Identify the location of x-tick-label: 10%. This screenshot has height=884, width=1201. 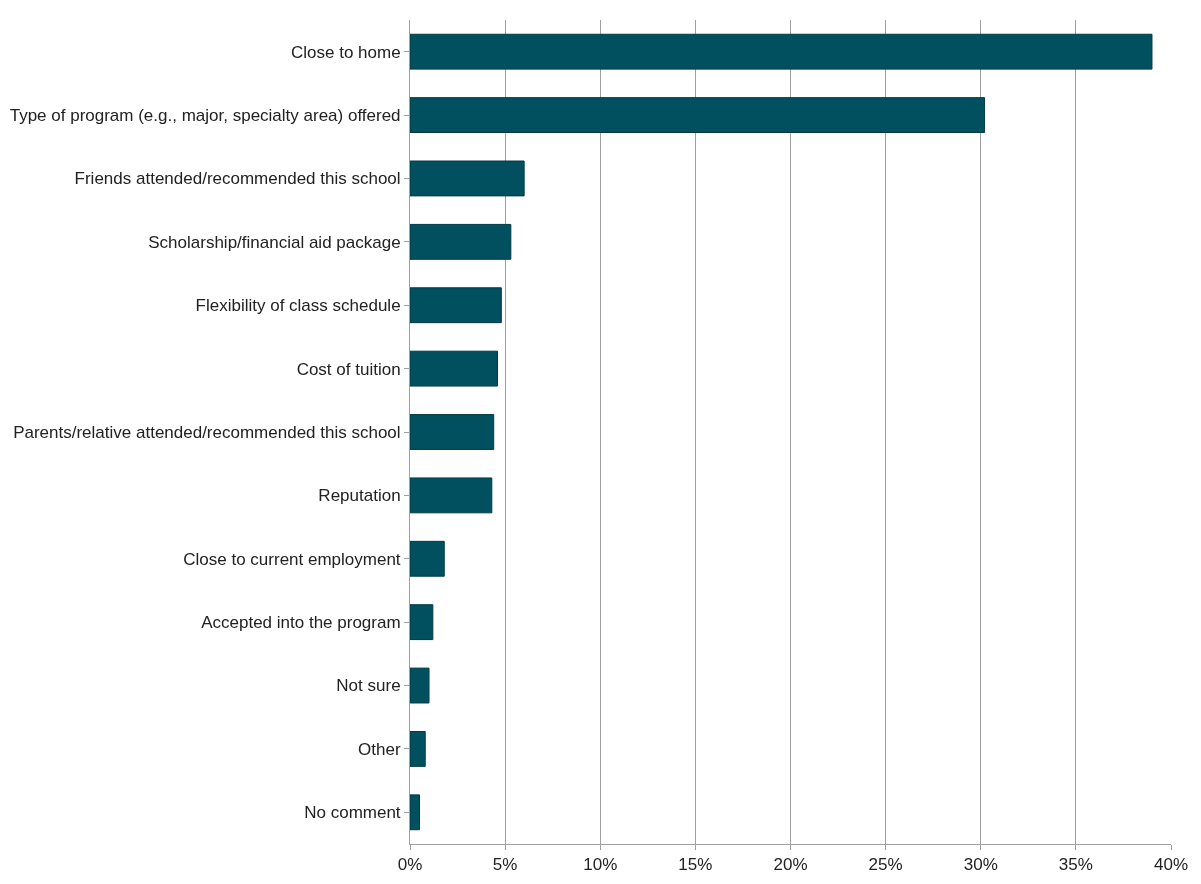
(600, 865).